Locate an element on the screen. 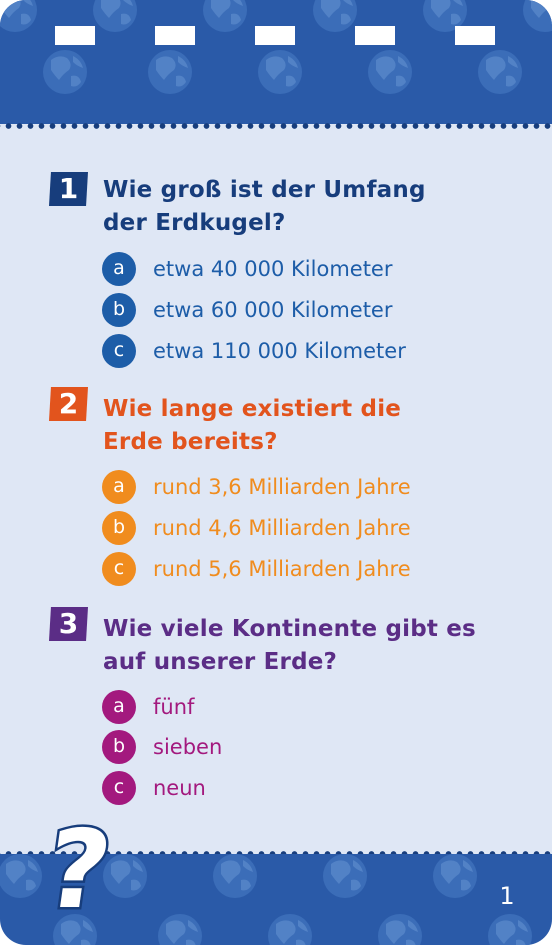 This screenshot has height=945, width=552. question-text: Wie lange existiert die Erde bereits? is located at coordinates (313, 426).